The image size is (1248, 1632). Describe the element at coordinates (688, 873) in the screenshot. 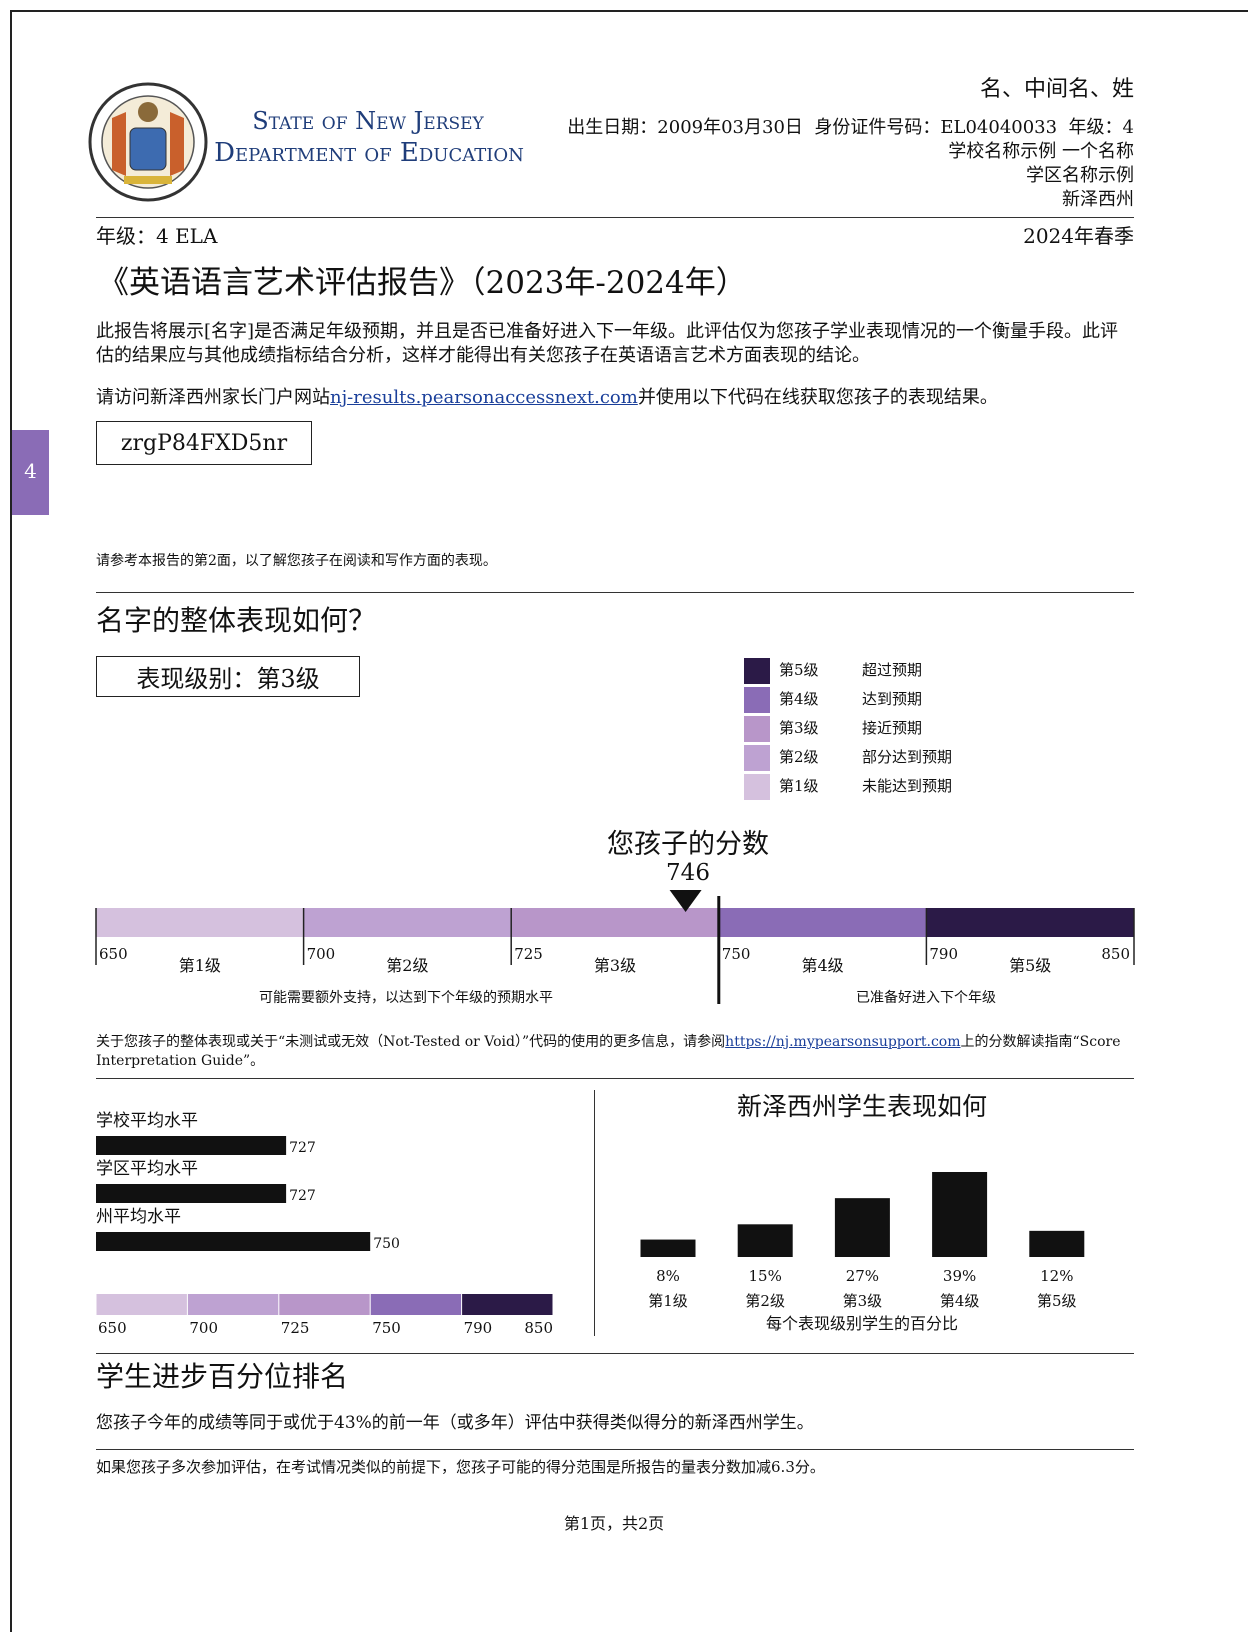

I see `score: 746` at that location.